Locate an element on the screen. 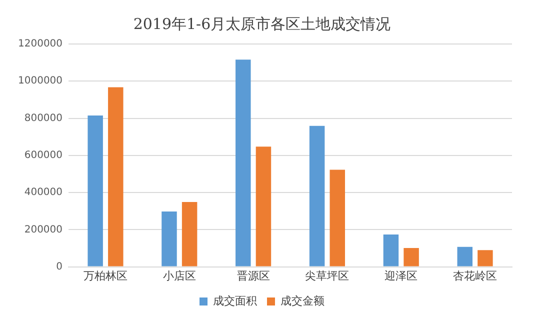  y-tick-label: 600000 is located at coordinates (43, 155).